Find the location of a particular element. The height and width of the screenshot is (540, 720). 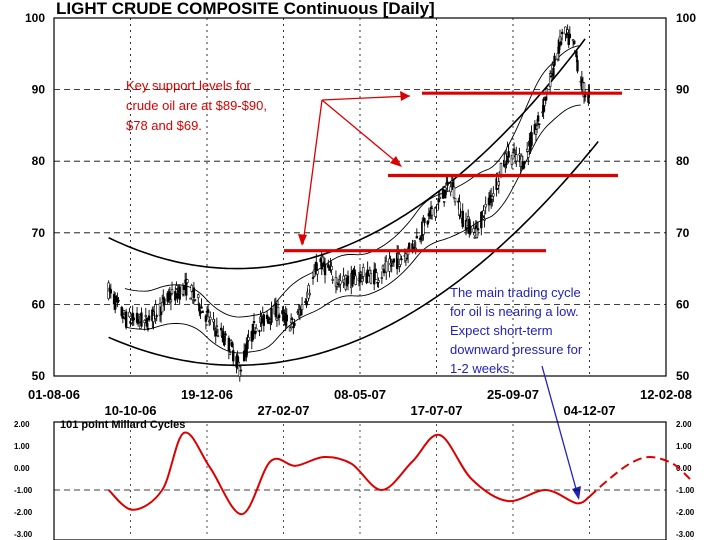

cycle-note-line-4: downward pressure for is located at coordinates (516, 349).